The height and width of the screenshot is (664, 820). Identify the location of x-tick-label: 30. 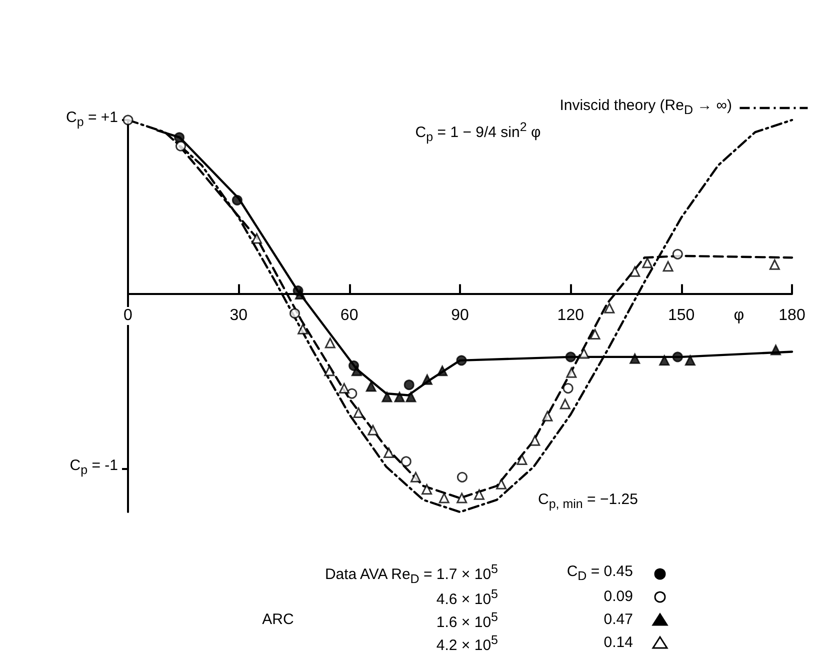
(239, 316).